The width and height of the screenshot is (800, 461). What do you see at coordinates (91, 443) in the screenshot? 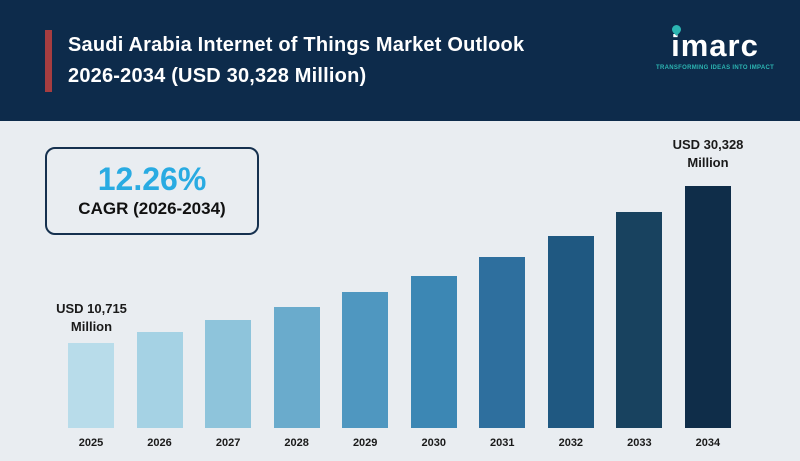
I see `x-axis-label-2025: 2025` at bounding box center [91, 443].